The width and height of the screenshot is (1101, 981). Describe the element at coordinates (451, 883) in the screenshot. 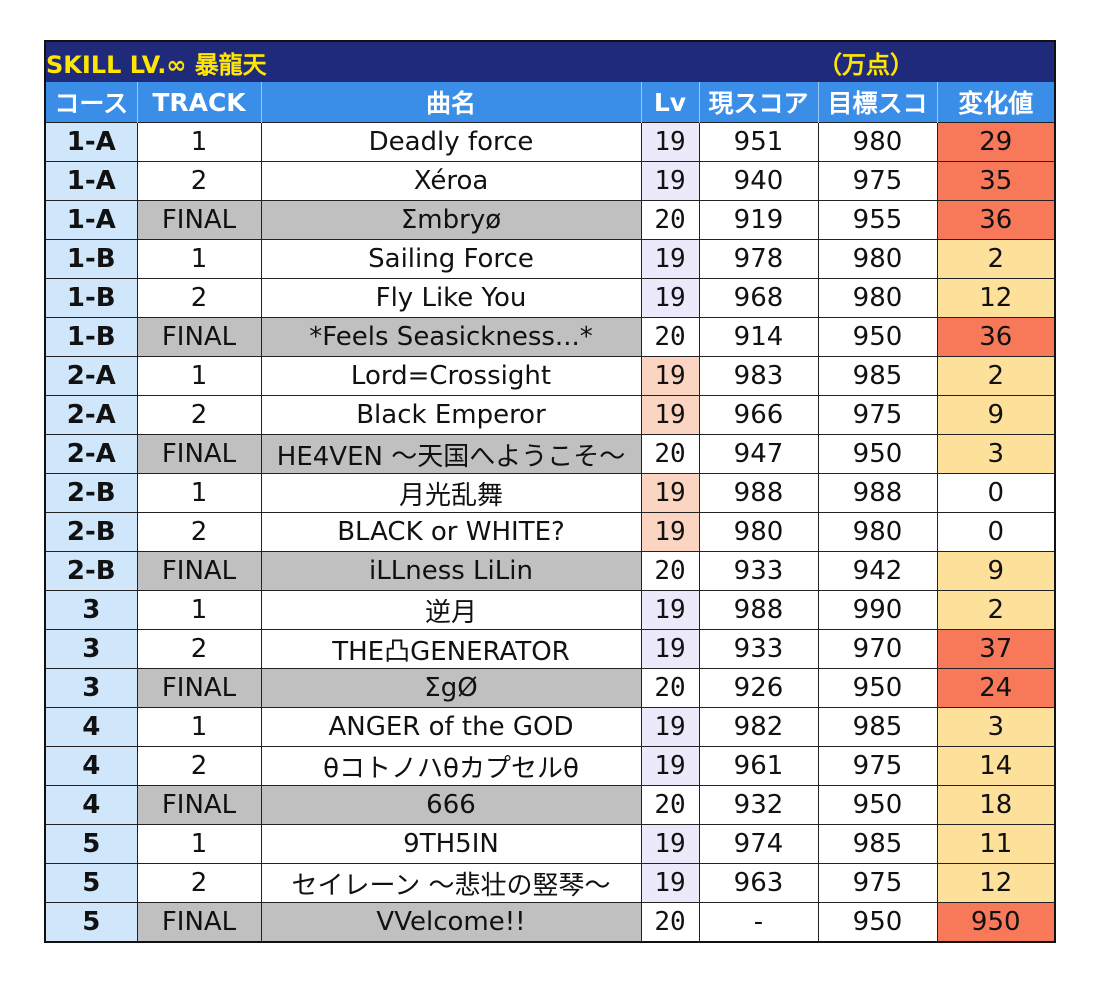

I see `song-cell: セイレーン ～悲壮の竪琴～` at that location.